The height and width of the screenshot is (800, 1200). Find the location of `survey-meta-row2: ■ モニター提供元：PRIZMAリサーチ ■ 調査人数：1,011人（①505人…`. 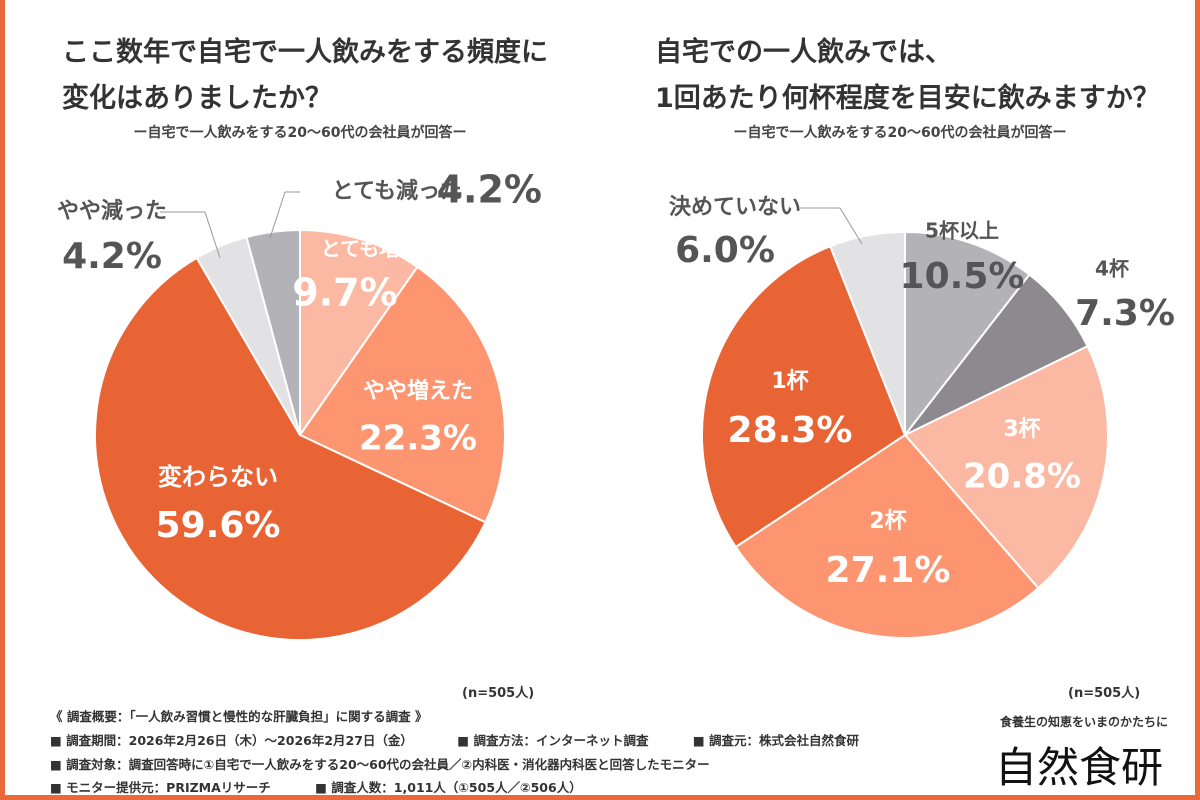

survey-meta-row2: ■ モニター提供元：PRIZMAリサーチ ■ 調査人数：1,011人（①505人… is located at coordinates (336, 786).